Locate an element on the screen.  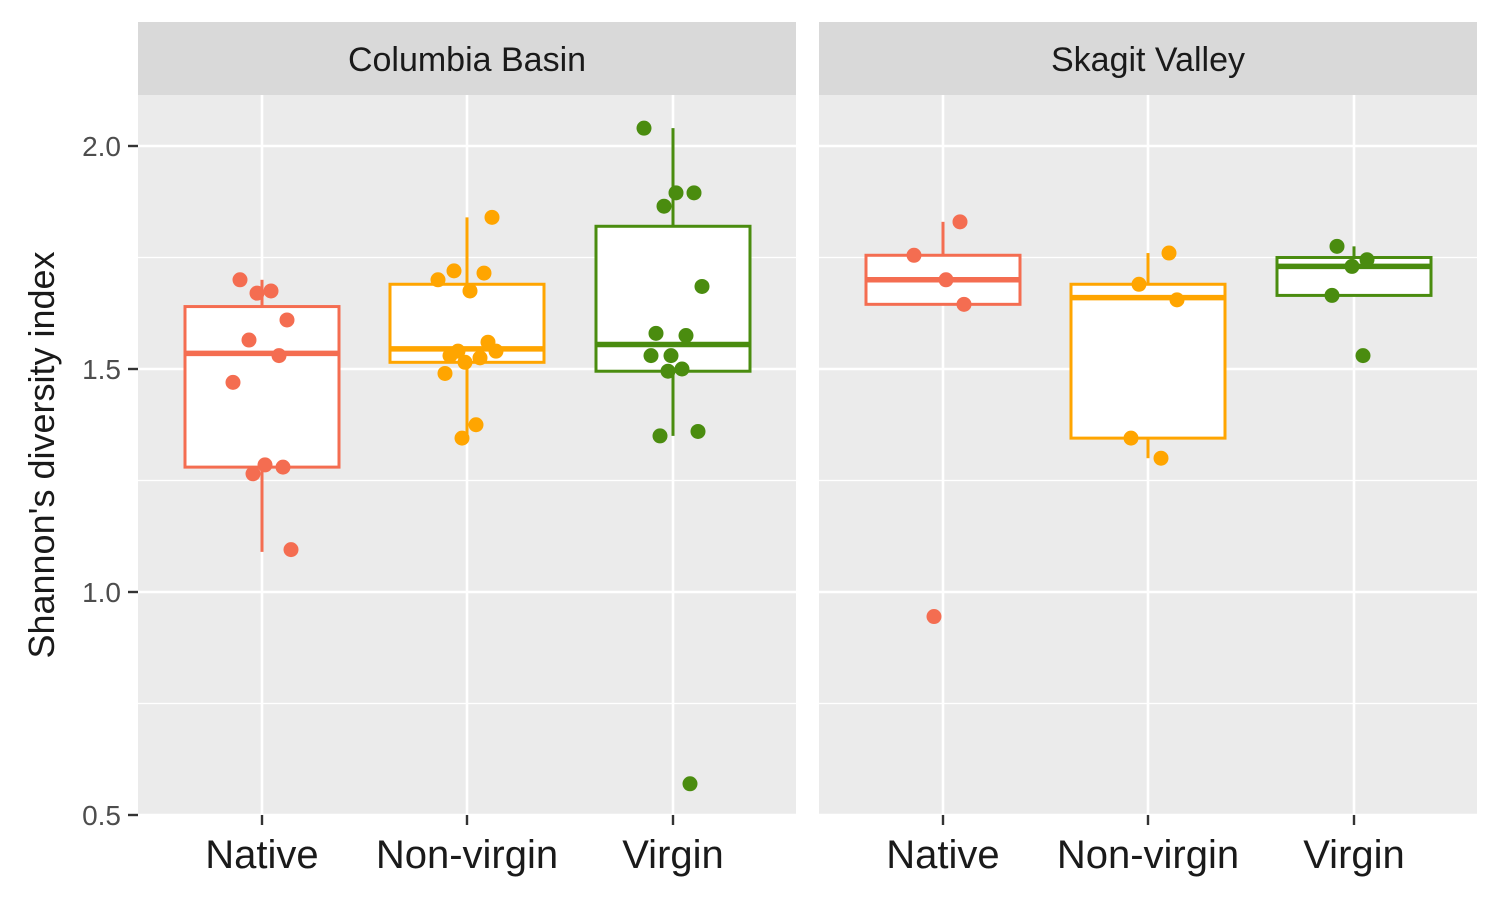
facet-title: Skagit Valley is located at coordinates (1148, 60).